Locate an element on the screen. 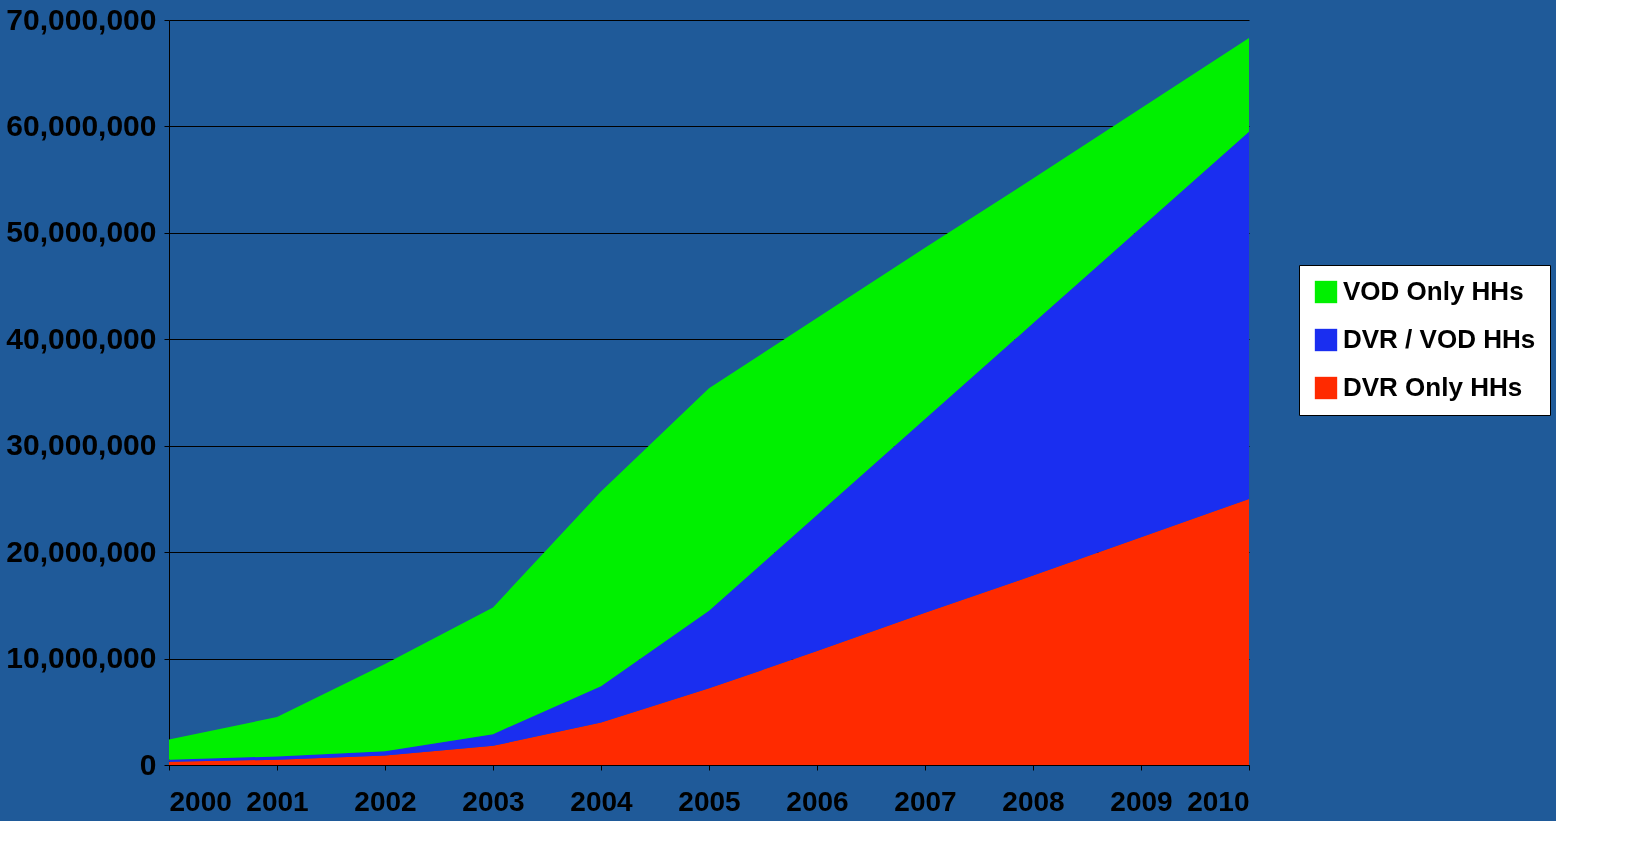 This screenshot has height=841, width=1634. y-tick-label: 70,000,000 is located at coordinates (81, 19).